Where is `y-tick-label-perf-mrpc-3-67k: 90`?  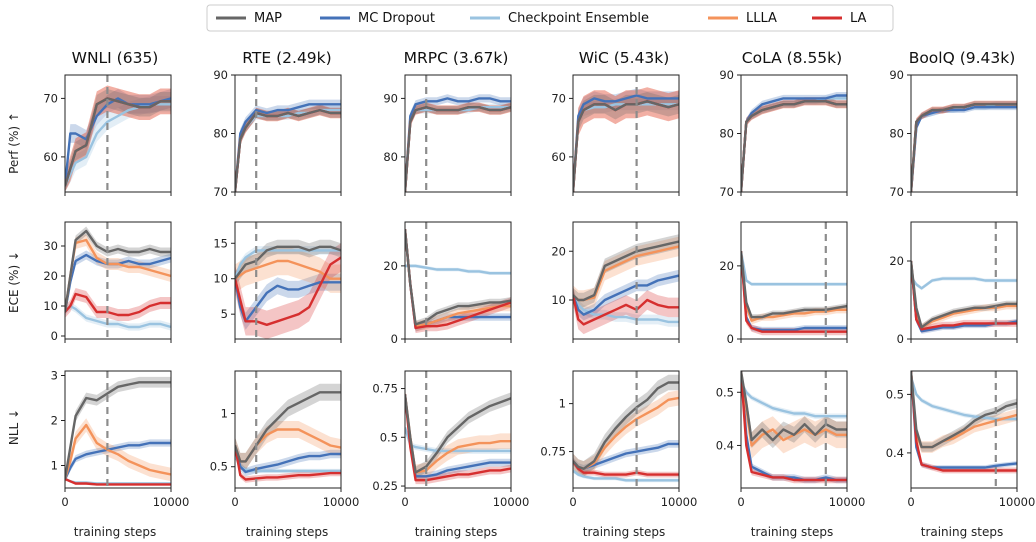 y-tick-label-perf-mrpc-3-67k: 90 is located at coordinates (390, 98).